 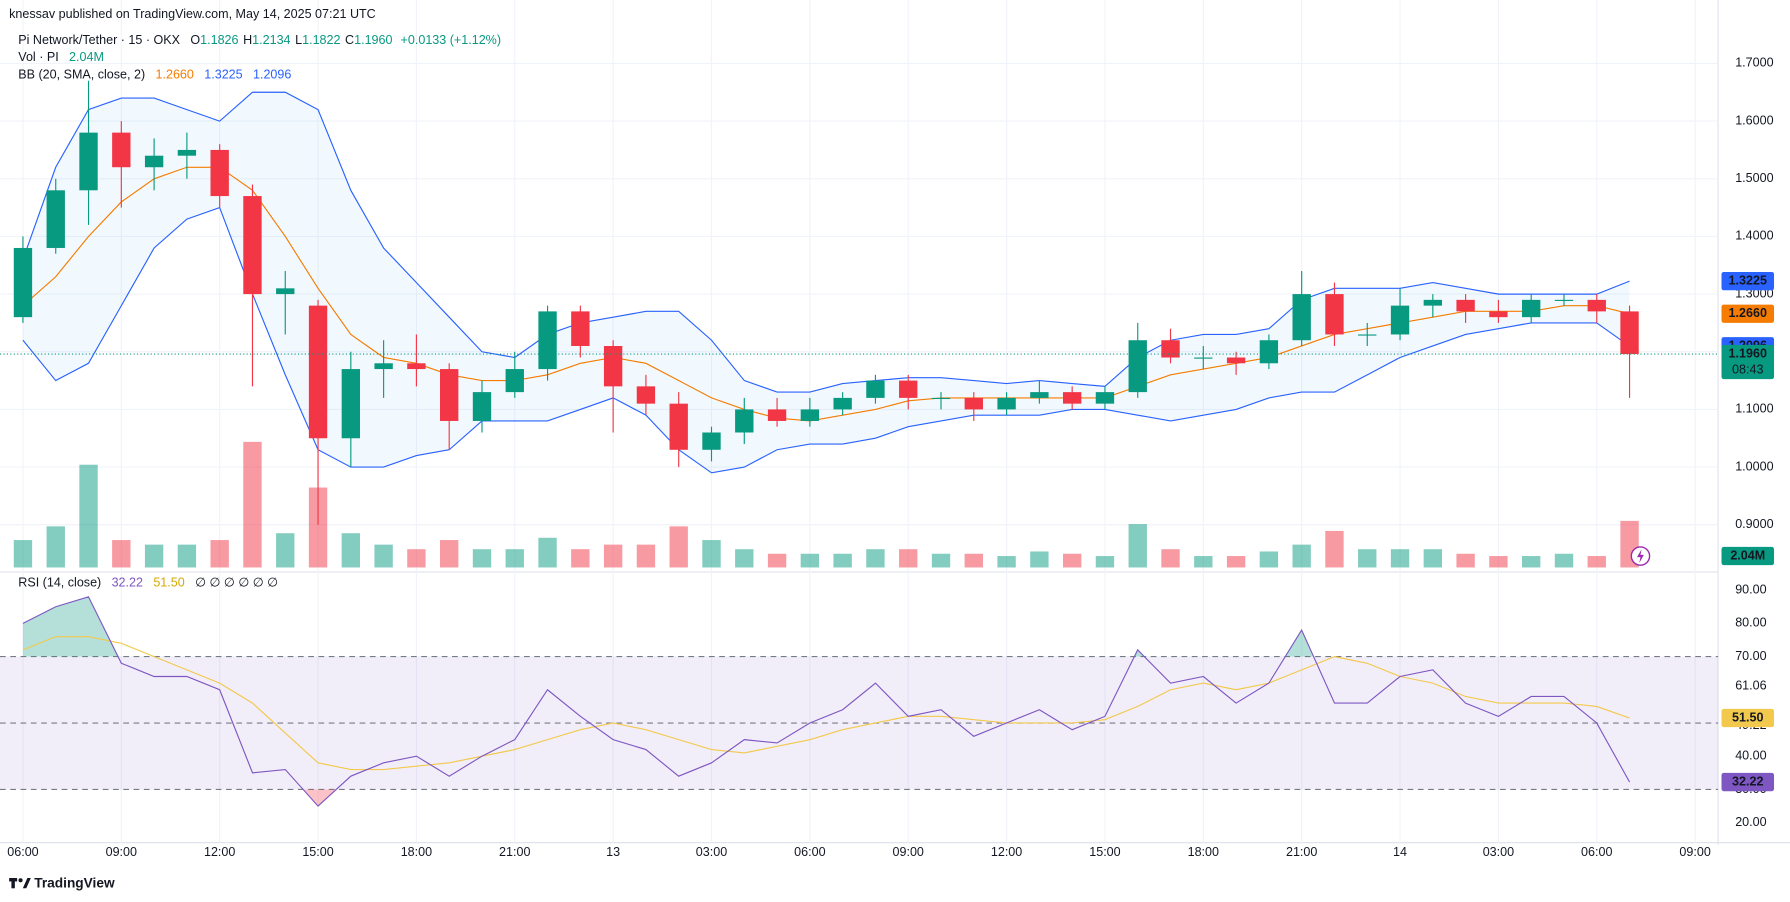 I want to click on rsi-last-label: 32.22, so click(x=1747, y=781).